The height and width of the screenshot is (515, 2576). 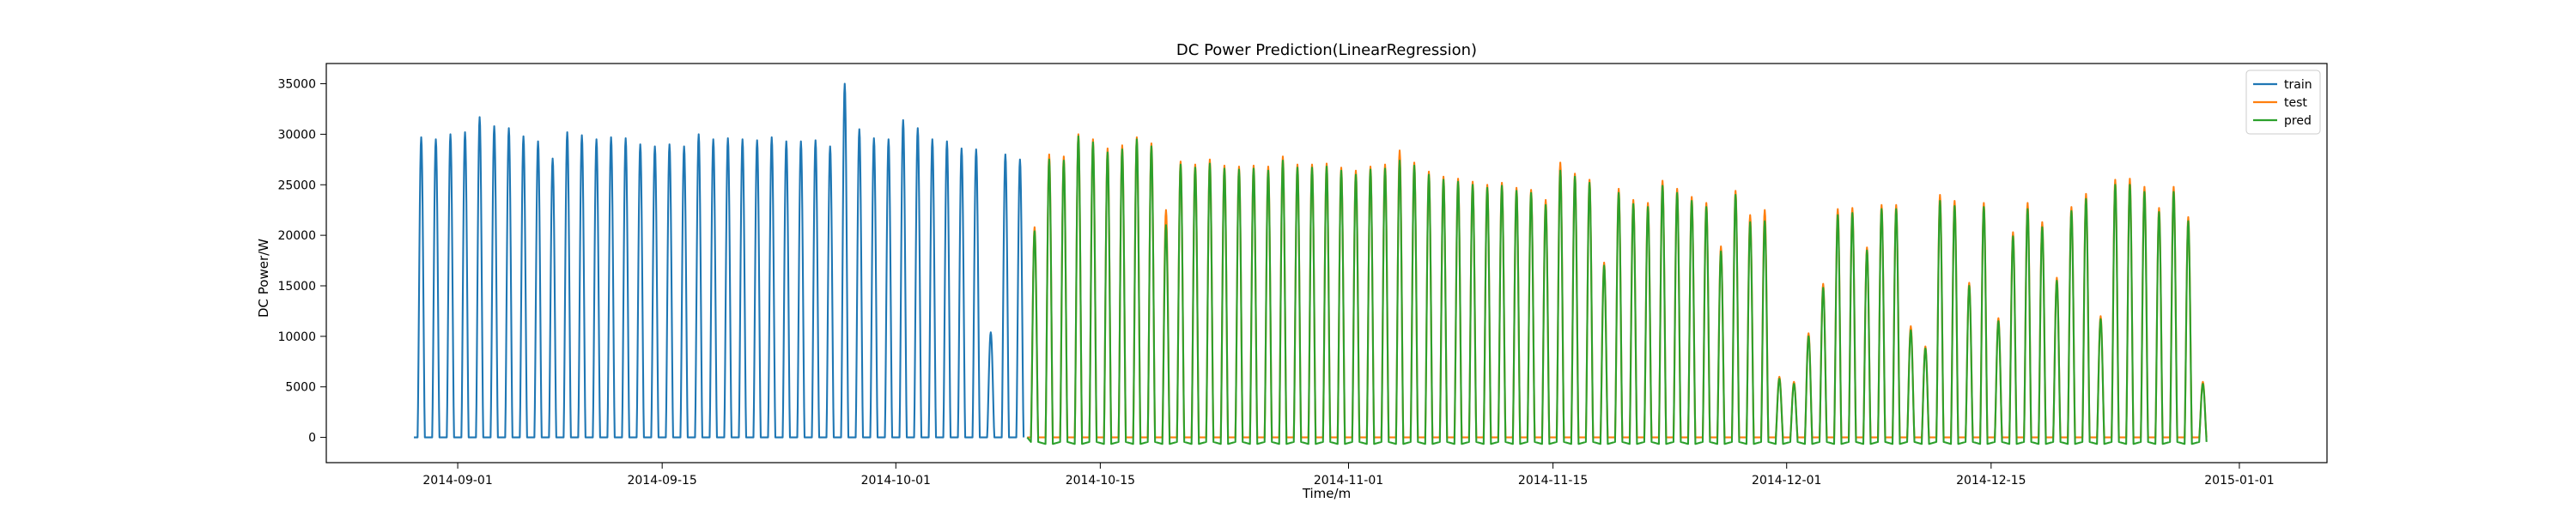 What do you see at coordinates (1327, 493) in the screenshot?
I see `x-axis-label: Time/m` at bounding box center [1327, 493].